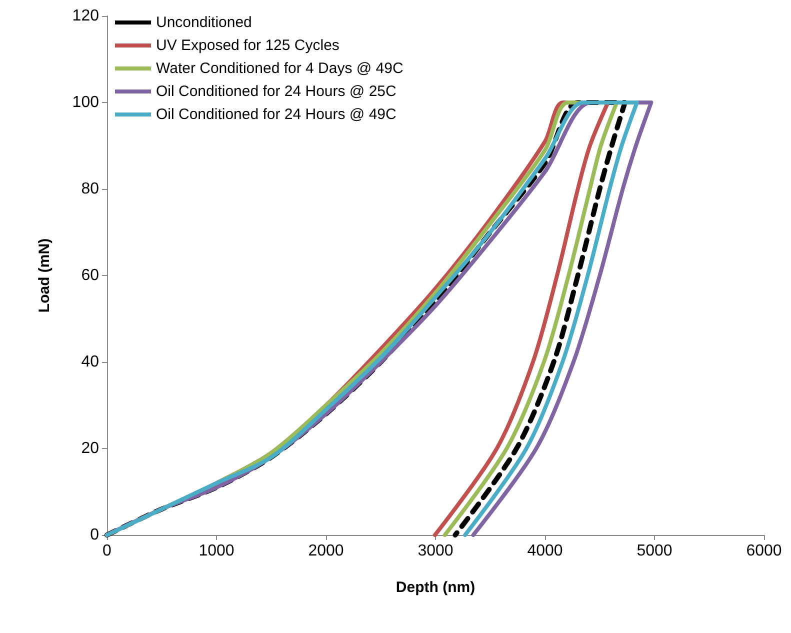 The height and width of the screenshot is (633, 791). What do you see at coordinates (44, 275) in the screenshot?
I see `y-axis-title: Load (mN)` at bounding box center [44, 275].